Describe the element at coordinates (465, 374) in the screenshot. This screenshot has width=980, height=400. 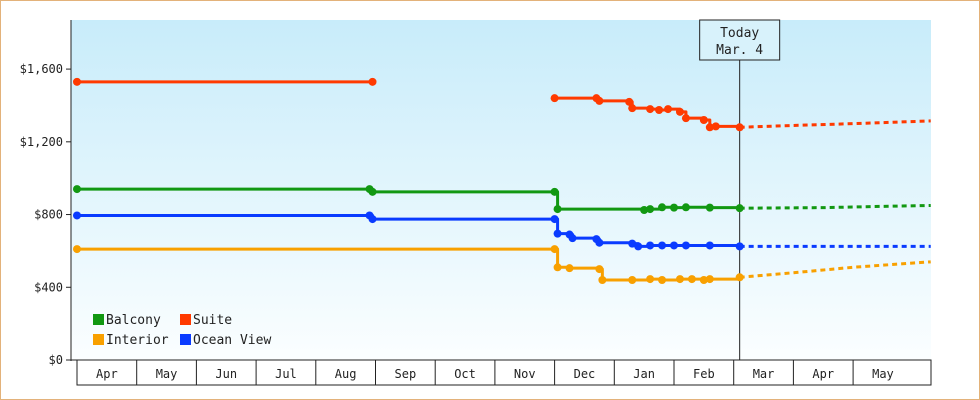
I see `x-tick-label: Oct` at that location.